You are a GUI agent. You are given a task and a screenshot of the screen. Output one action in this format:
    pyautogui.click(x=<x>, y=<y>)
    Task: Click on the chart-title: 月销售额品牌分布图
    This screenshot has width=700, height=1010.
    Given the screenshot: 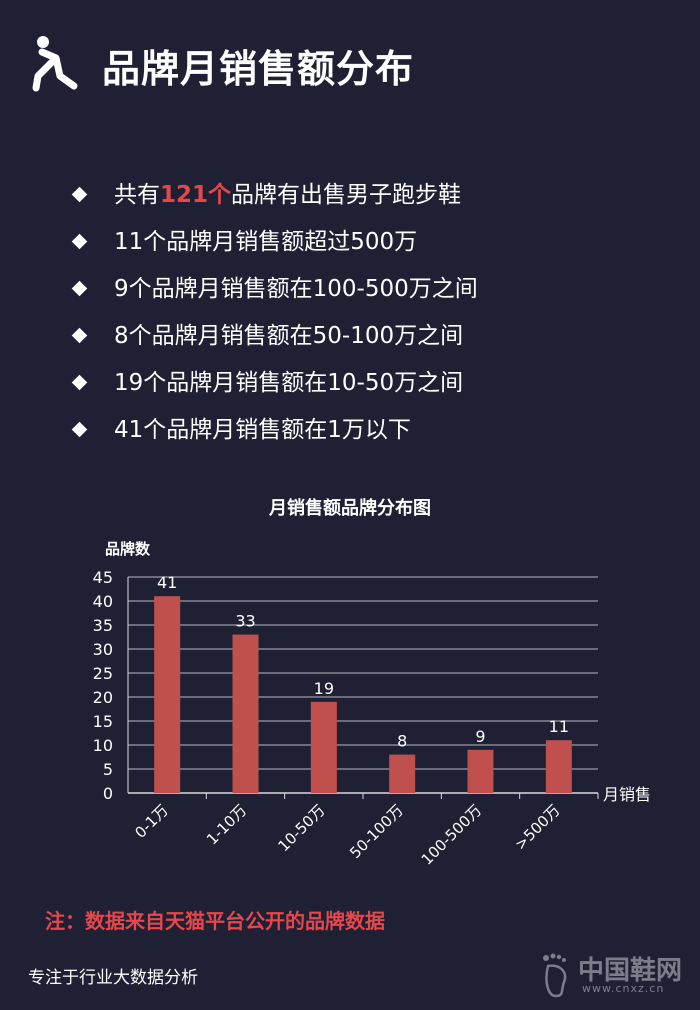 What is the action you would take?
    pyautogui.click(x=349, y=508)
    